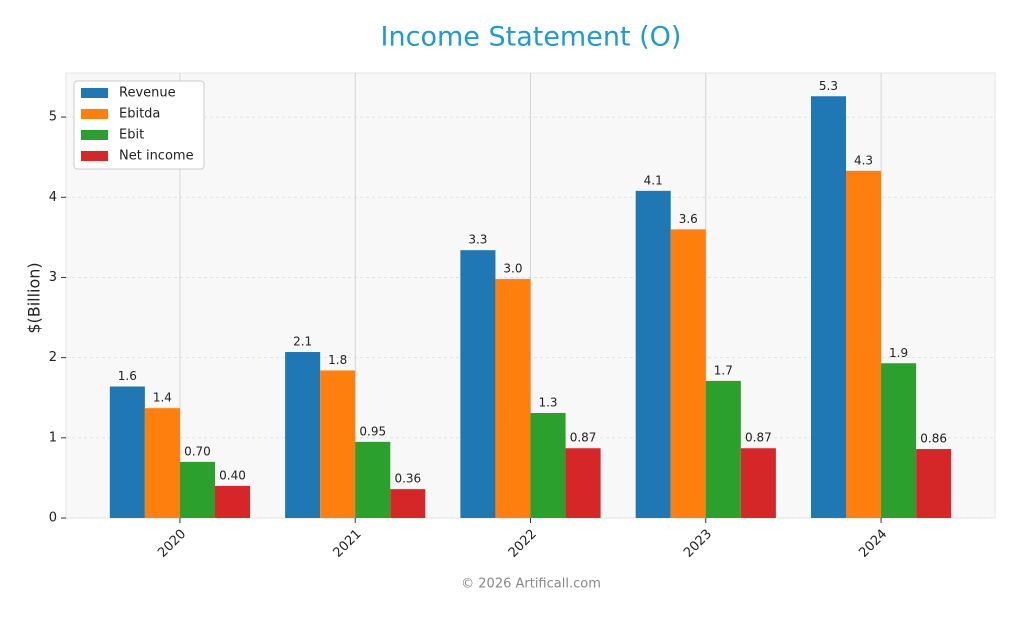 The width and height of the screenshot is (1019, 617). I want to click on y-tick-label: 0, so click(53, 518).